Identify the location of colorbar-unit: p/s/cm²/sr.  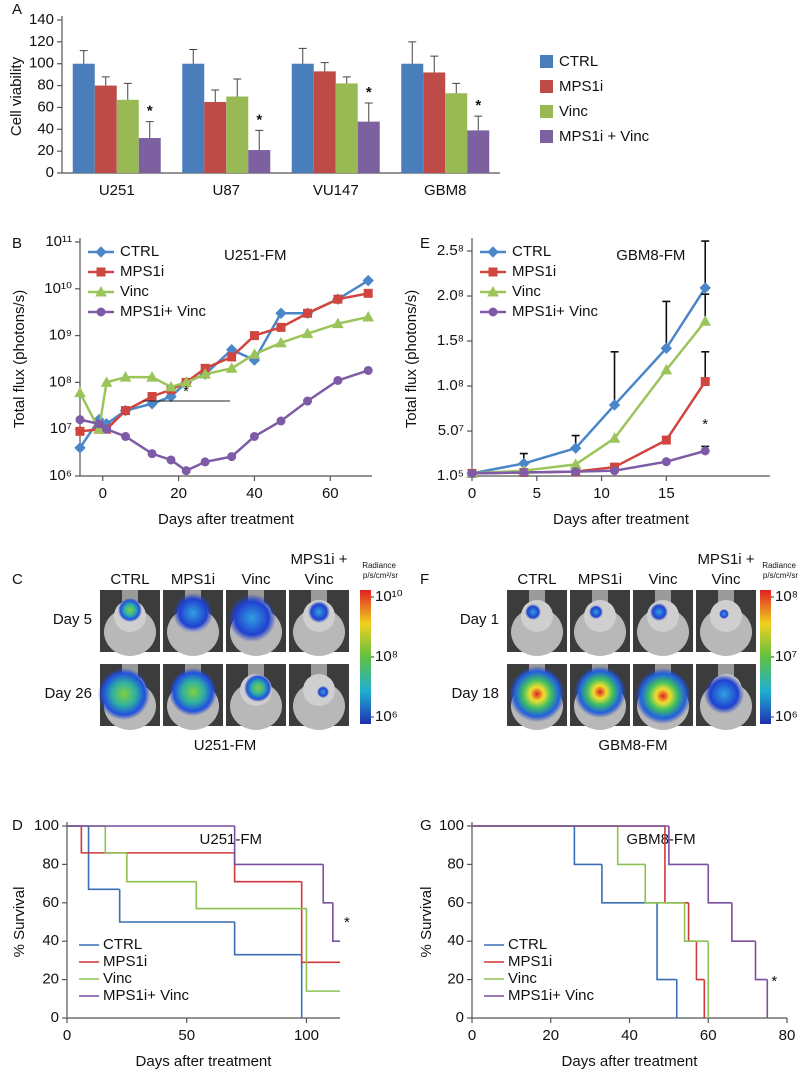
(380, 575).